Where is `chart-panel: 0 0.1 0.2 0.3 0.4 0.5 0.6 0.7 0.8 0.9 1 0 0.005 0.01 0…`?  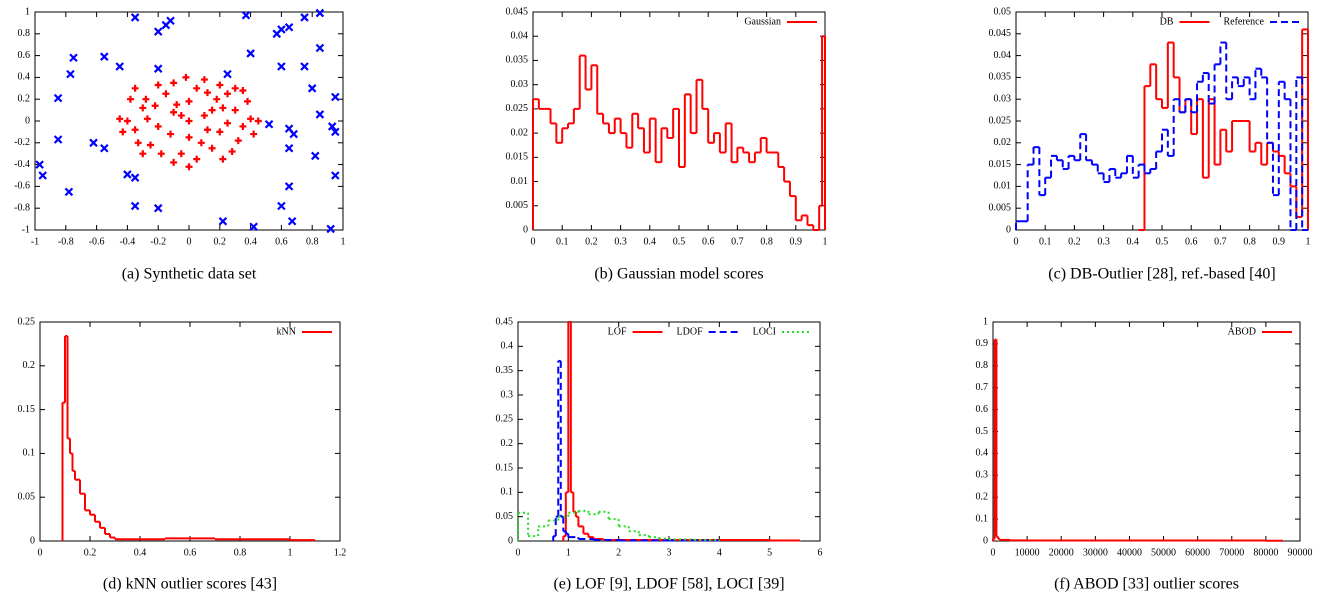 chart-panel: 0 0.1 0.2 0.3 0.4 0.5 0.6 0.7 0.8 0.9 1 0 0.005 0.01 0… is located at coordinates (1150, 144).